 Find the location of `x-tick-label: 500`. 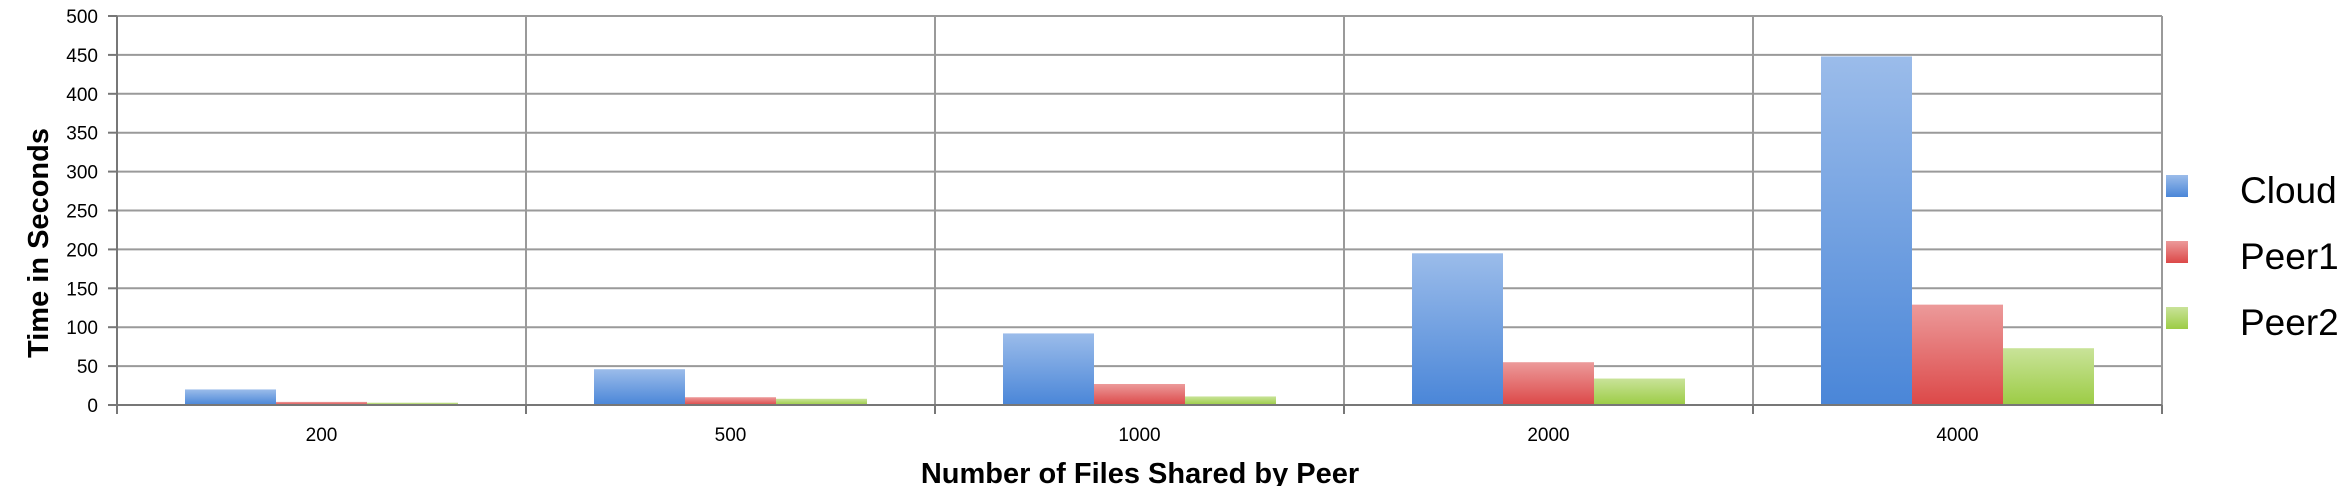

x-tick-label: 500 is located at coordinates (731, 435).